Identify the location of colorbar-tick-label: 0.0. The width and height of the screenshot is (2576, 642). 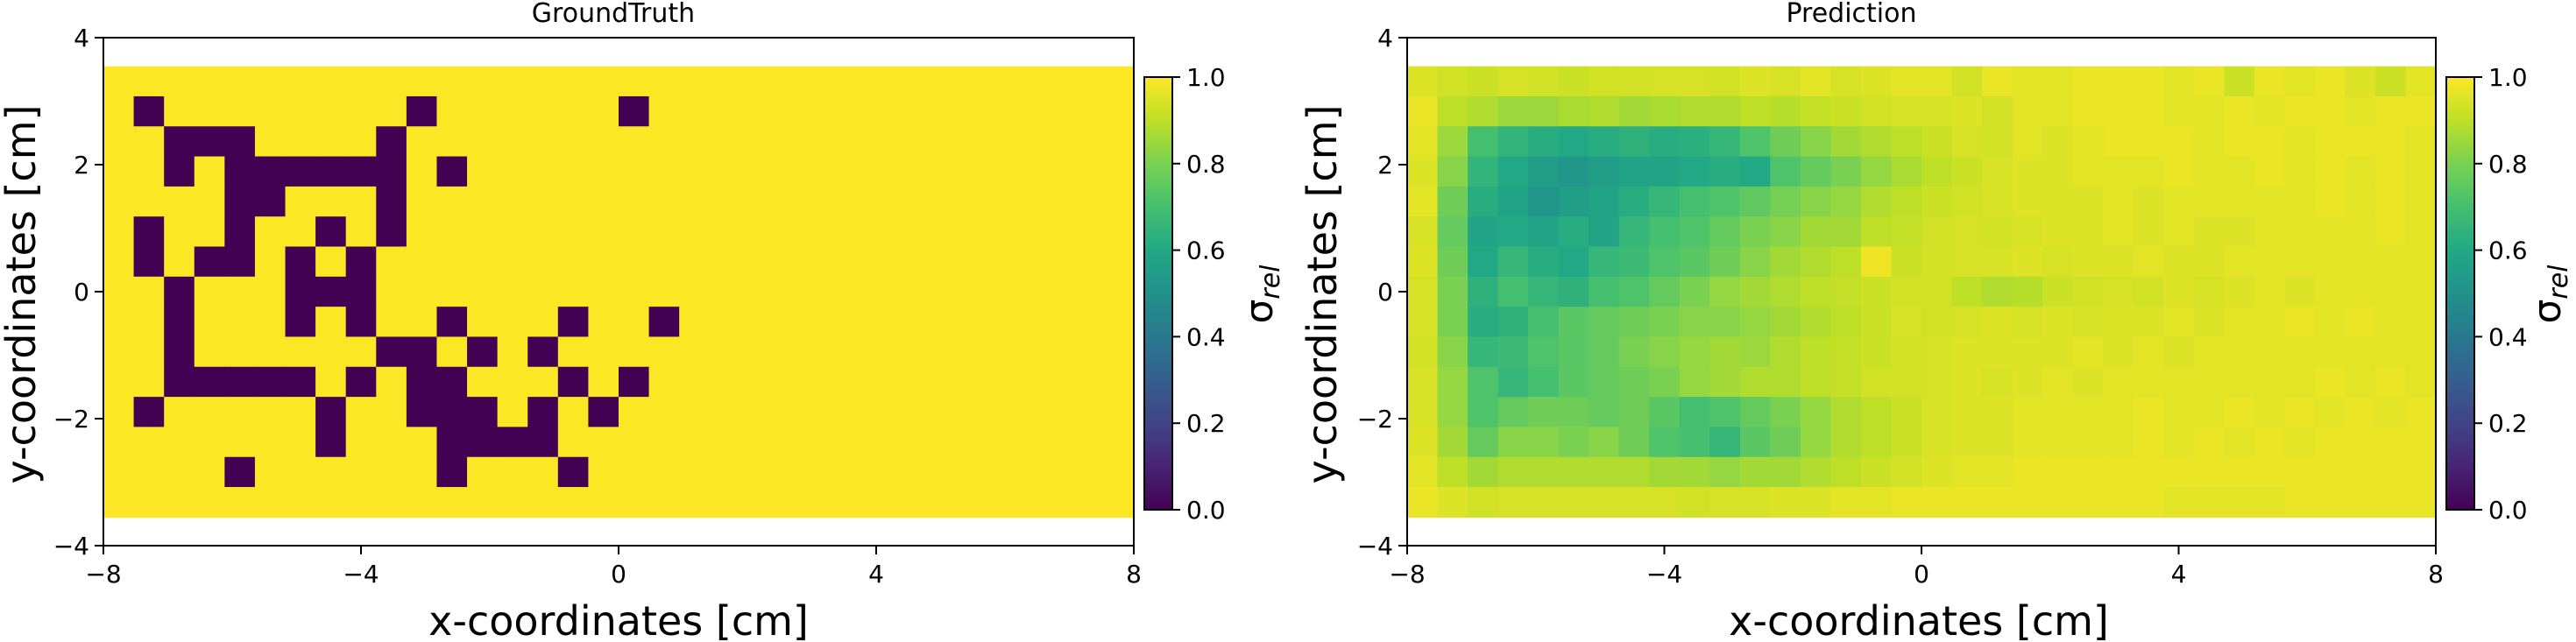
(2508, 510).